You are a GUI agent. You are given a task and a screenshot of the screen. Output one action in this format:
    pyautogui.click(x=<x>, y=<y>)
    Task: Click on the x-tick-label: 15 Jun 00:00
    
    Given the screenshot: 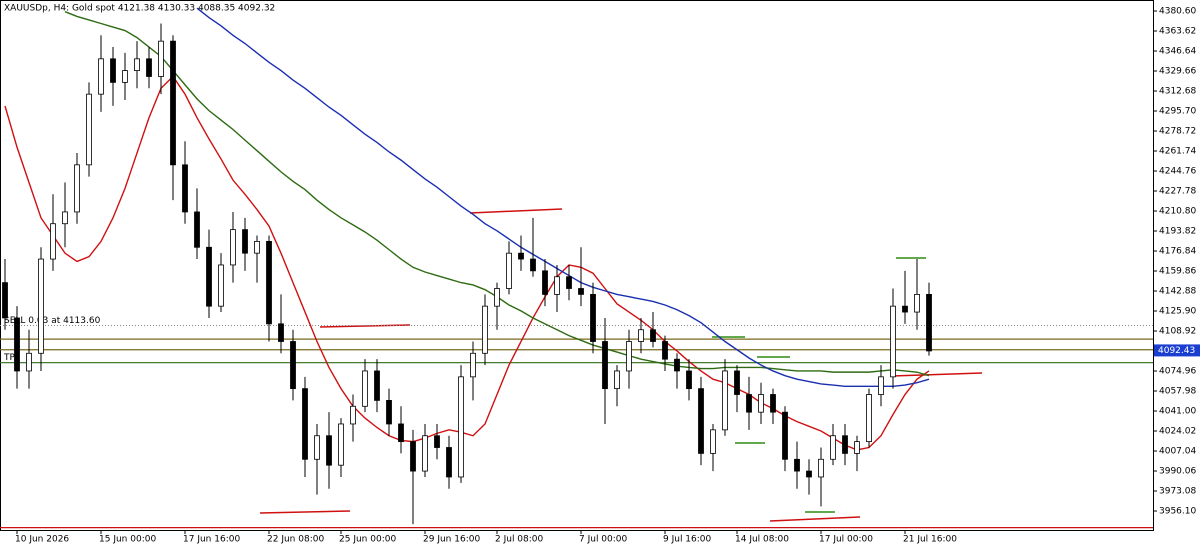 What is the action you would take?
    pyautogui.click(x=127, y=540)
    